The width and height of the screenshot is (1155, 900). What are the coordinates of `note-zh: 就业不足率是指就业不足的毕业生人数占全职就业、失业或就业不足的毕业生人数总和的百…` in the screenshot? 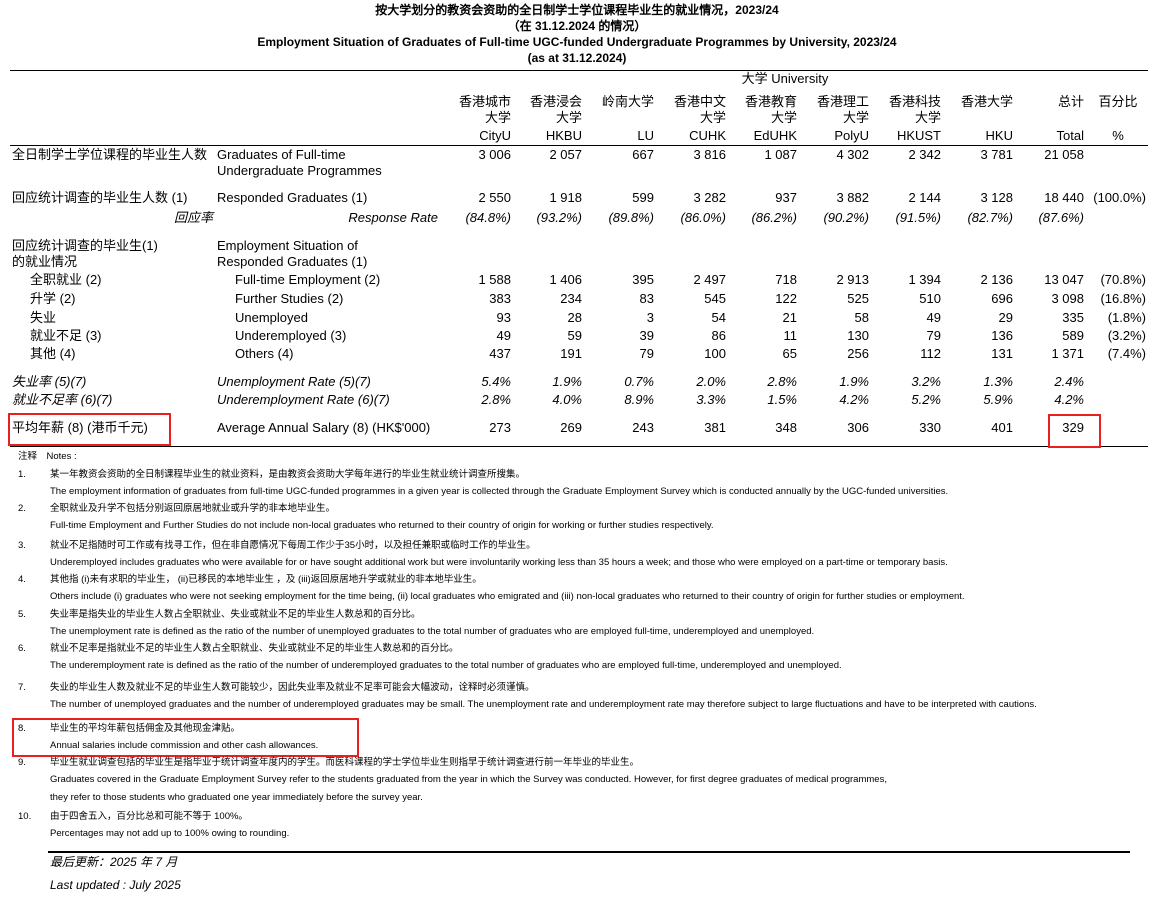 It's located at (254, 648).